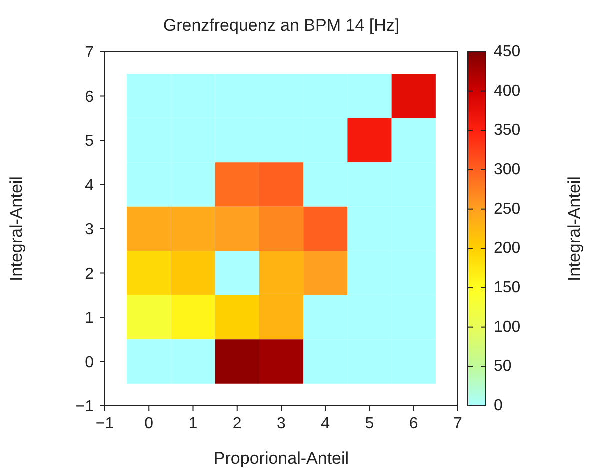  What do you see at coordinates (325, 423) in the screenshot?
I see `x-tick-label: 4` at bounding box center [325, 423].